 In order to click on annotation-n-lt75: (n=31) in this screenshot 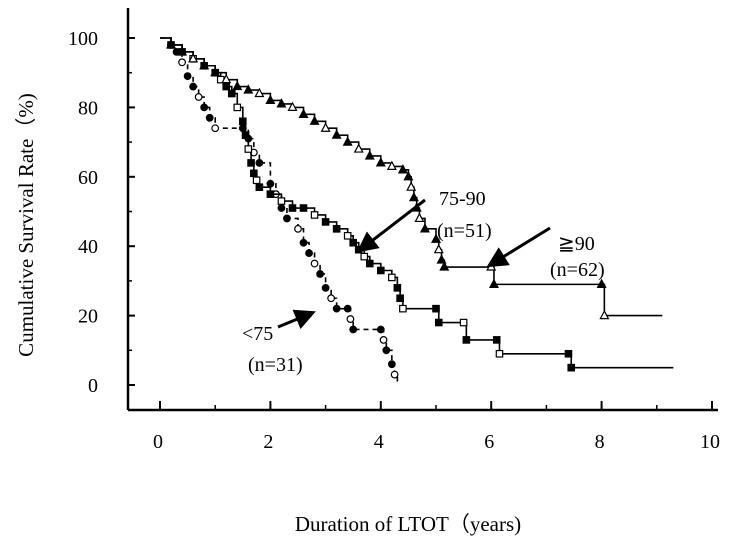, I will do `click(275, 365)`.